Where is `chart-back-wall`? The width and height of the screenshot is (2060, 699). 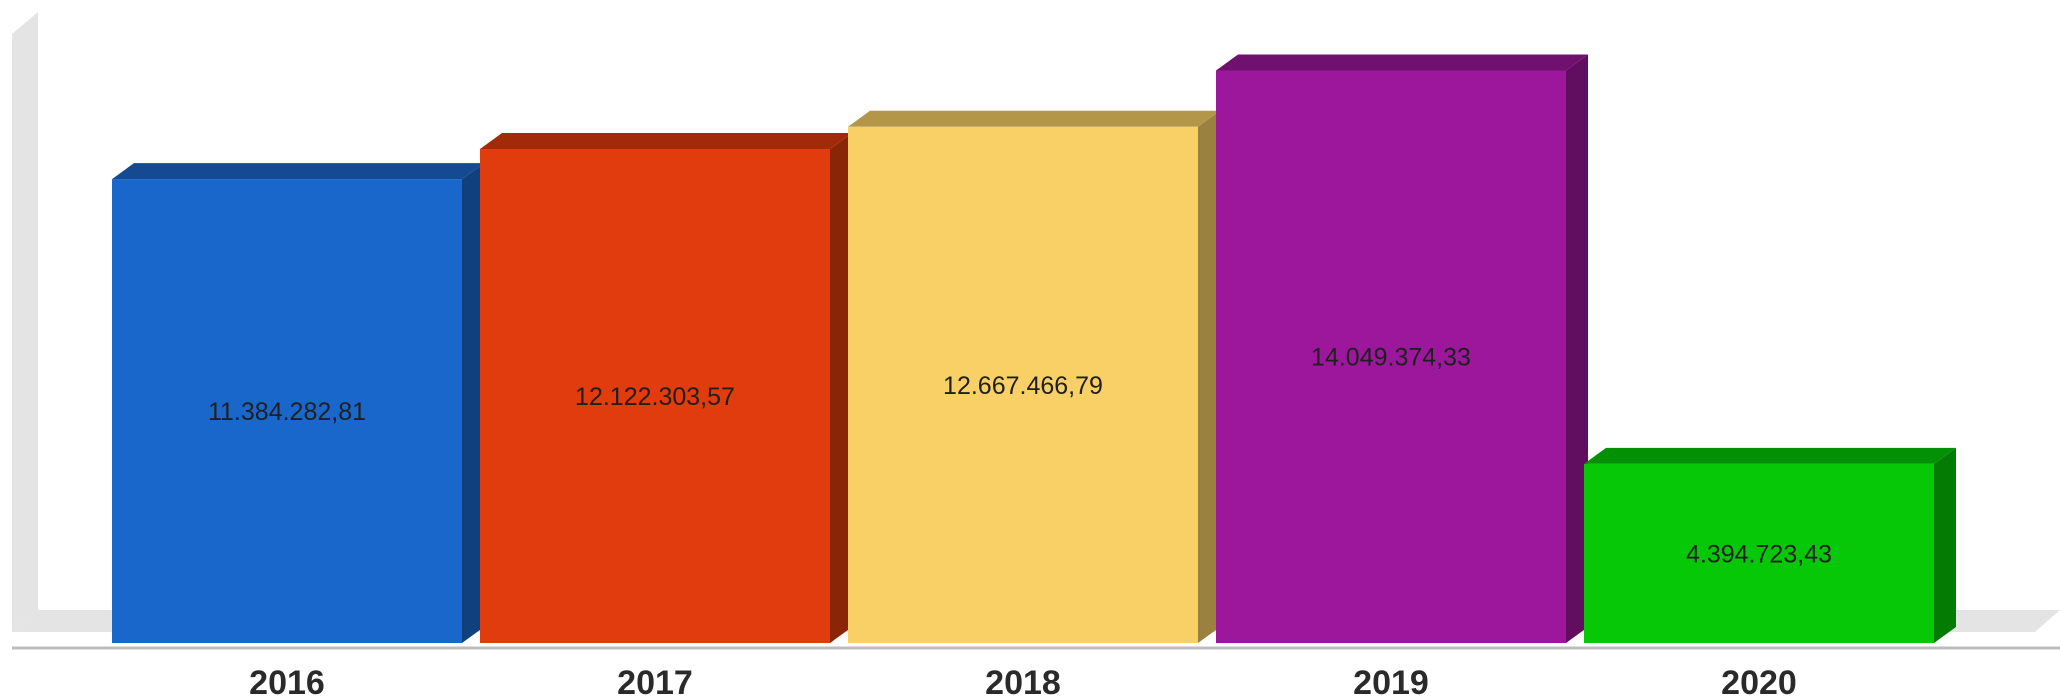 chart-back-wall is located at coordinates (25, 322).